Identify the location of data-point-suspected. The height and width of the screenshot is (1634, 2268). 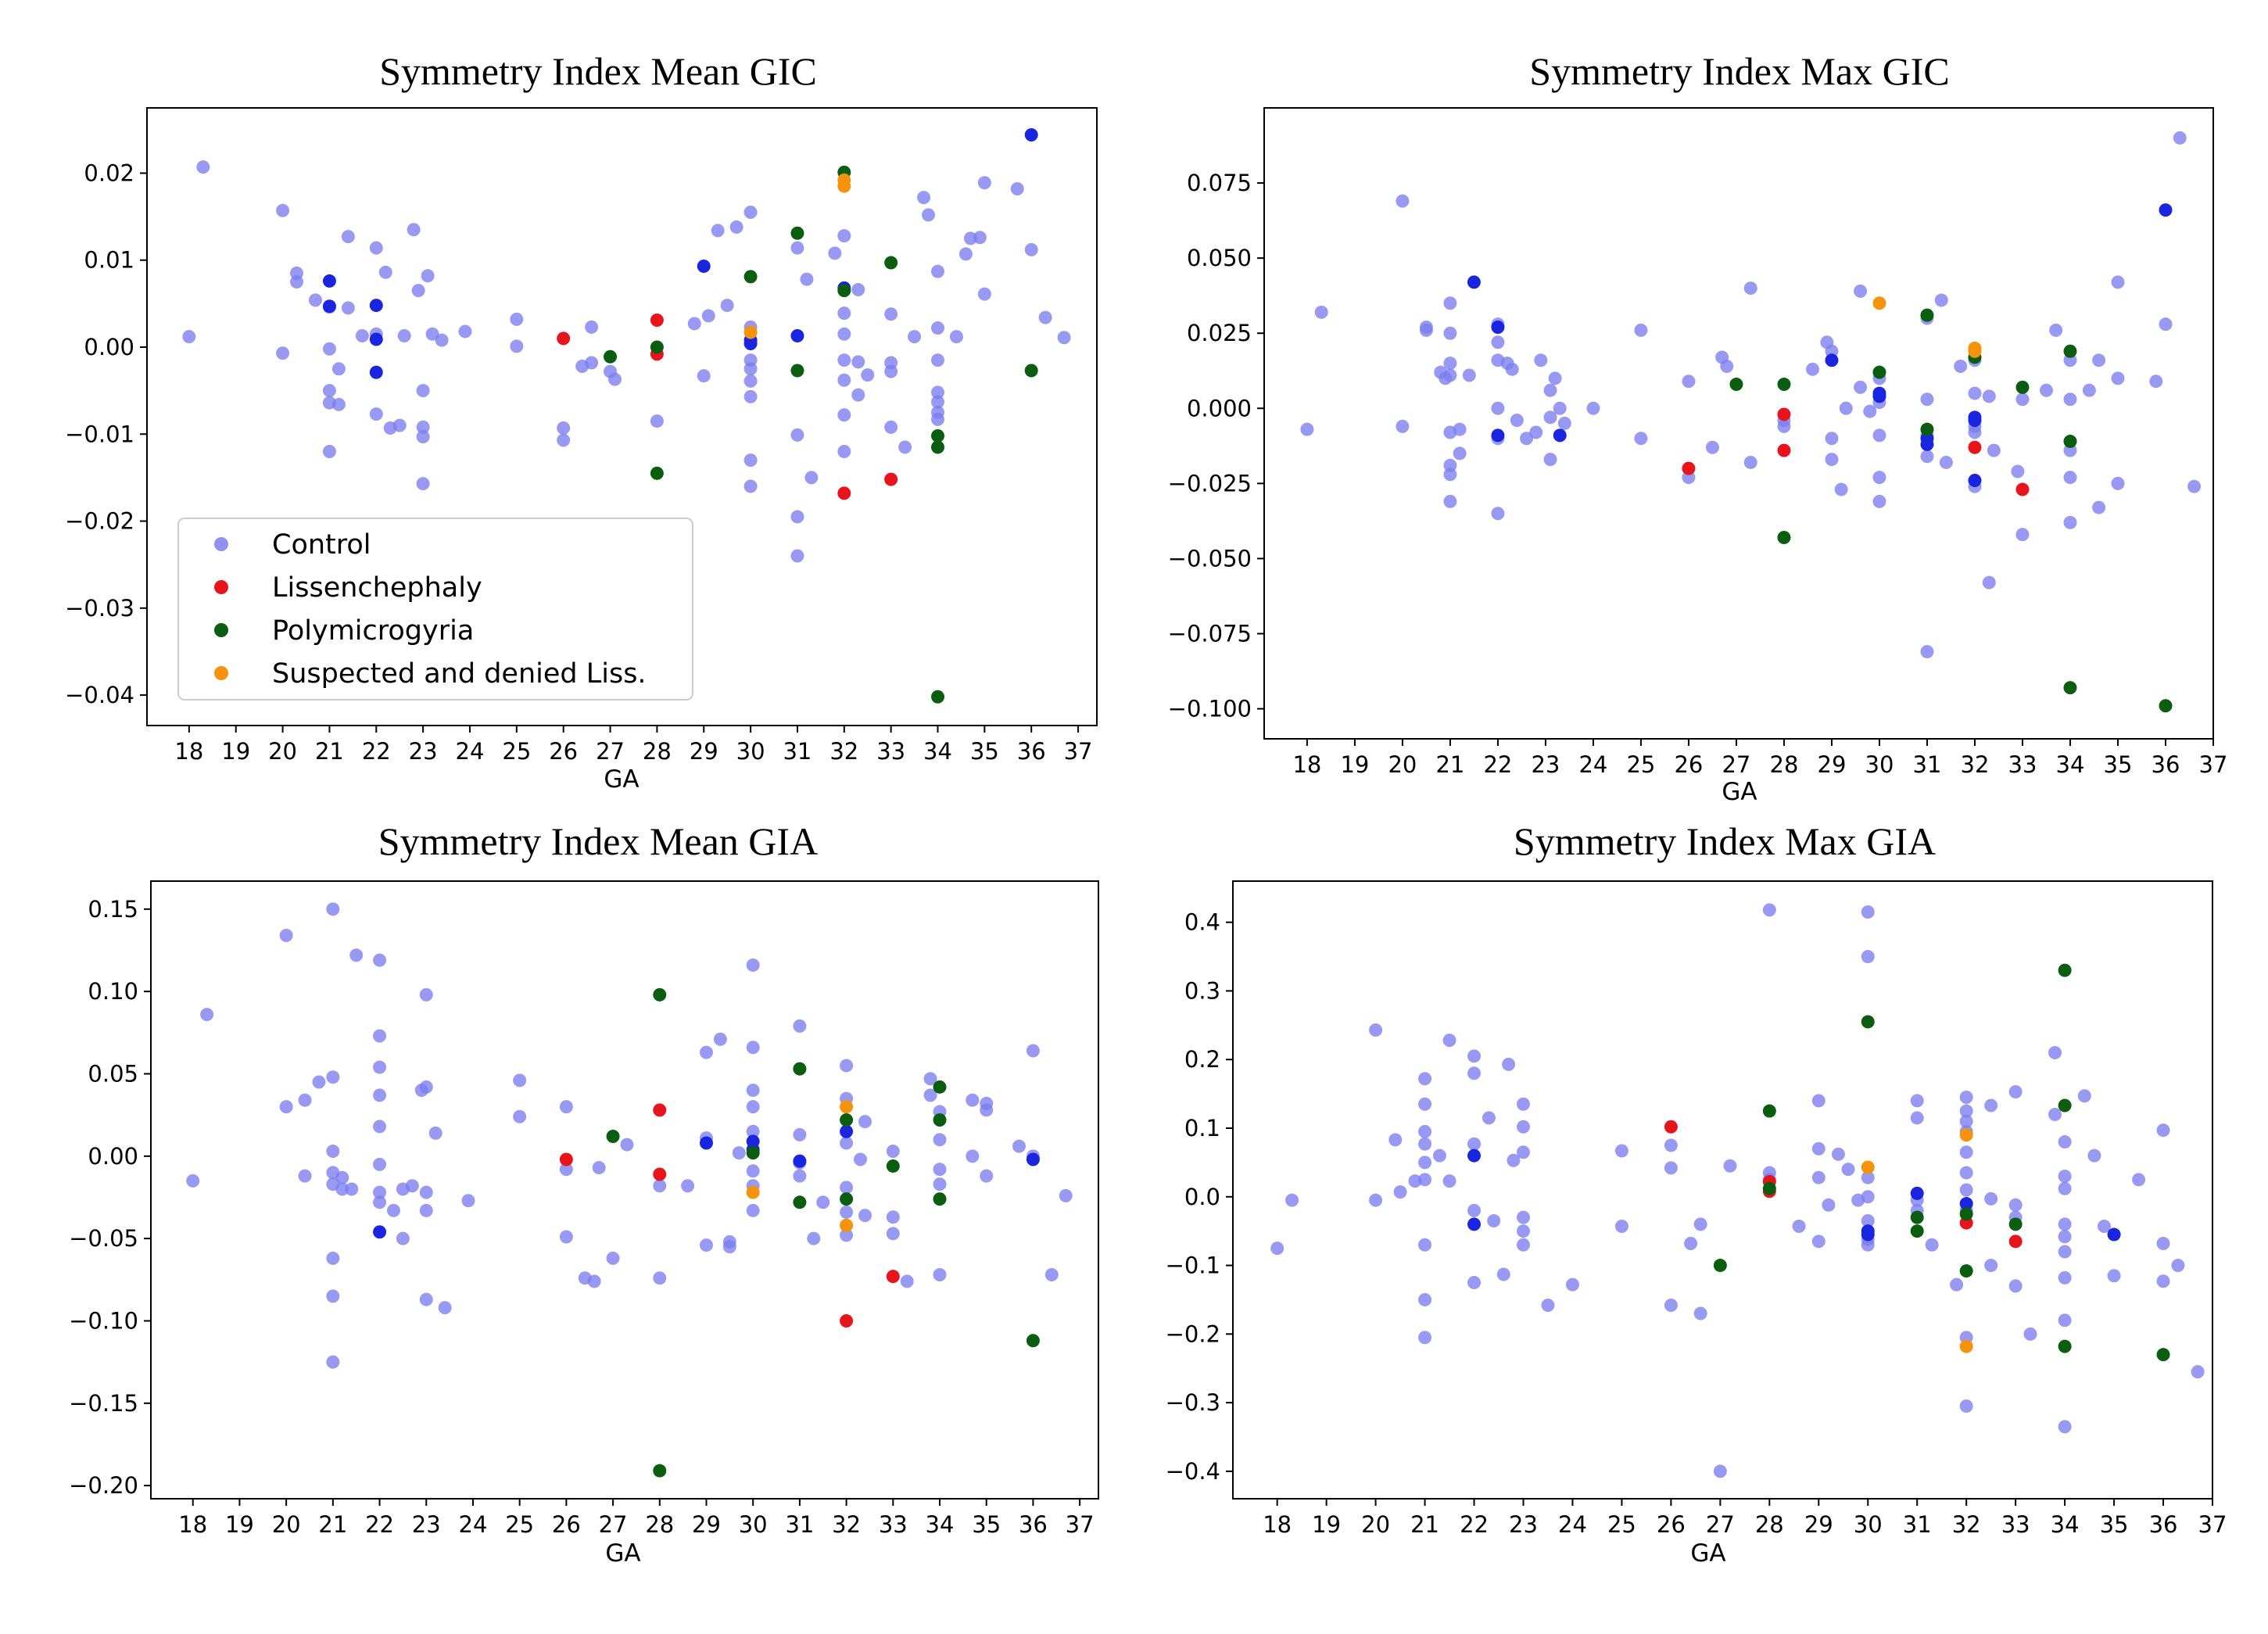
(847, 1107).